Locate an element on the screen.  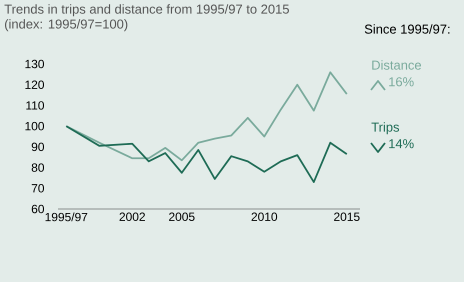
line-series is located at coordinates (206, 154).